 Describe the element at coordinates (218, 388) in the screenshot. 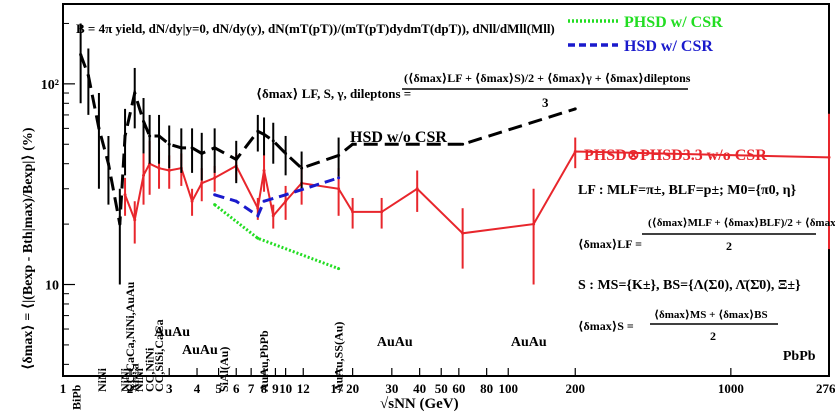

I see `x-tick-label: 5` at that location.